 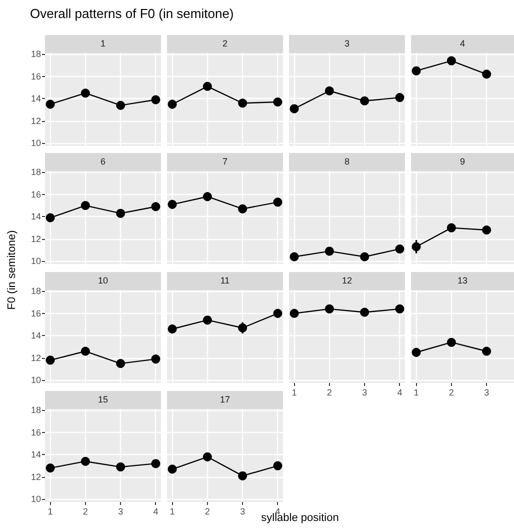 What do you see at coordinates (347, 43) in the screenshot?
I see `chart-subtitle: 3` at bounding box center [347, 43].